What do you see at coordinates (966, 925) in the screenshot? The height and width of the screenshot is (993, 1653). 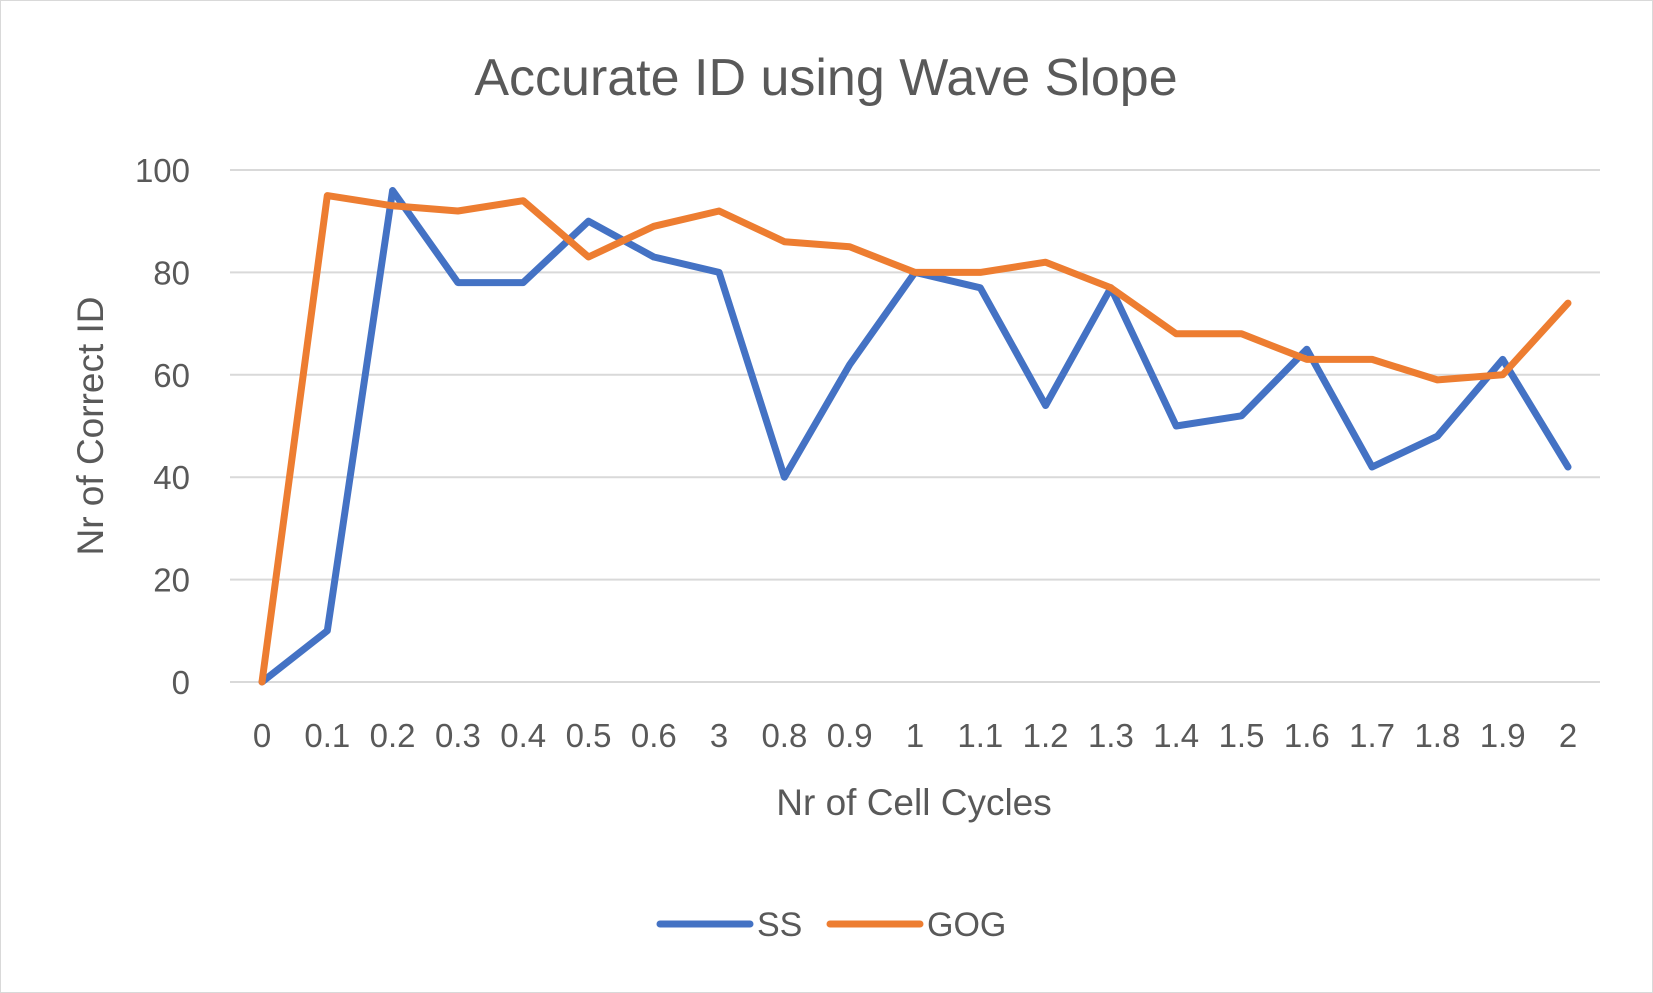 I see `legend-label-gog: GOG` at bounding box center [966, 925].